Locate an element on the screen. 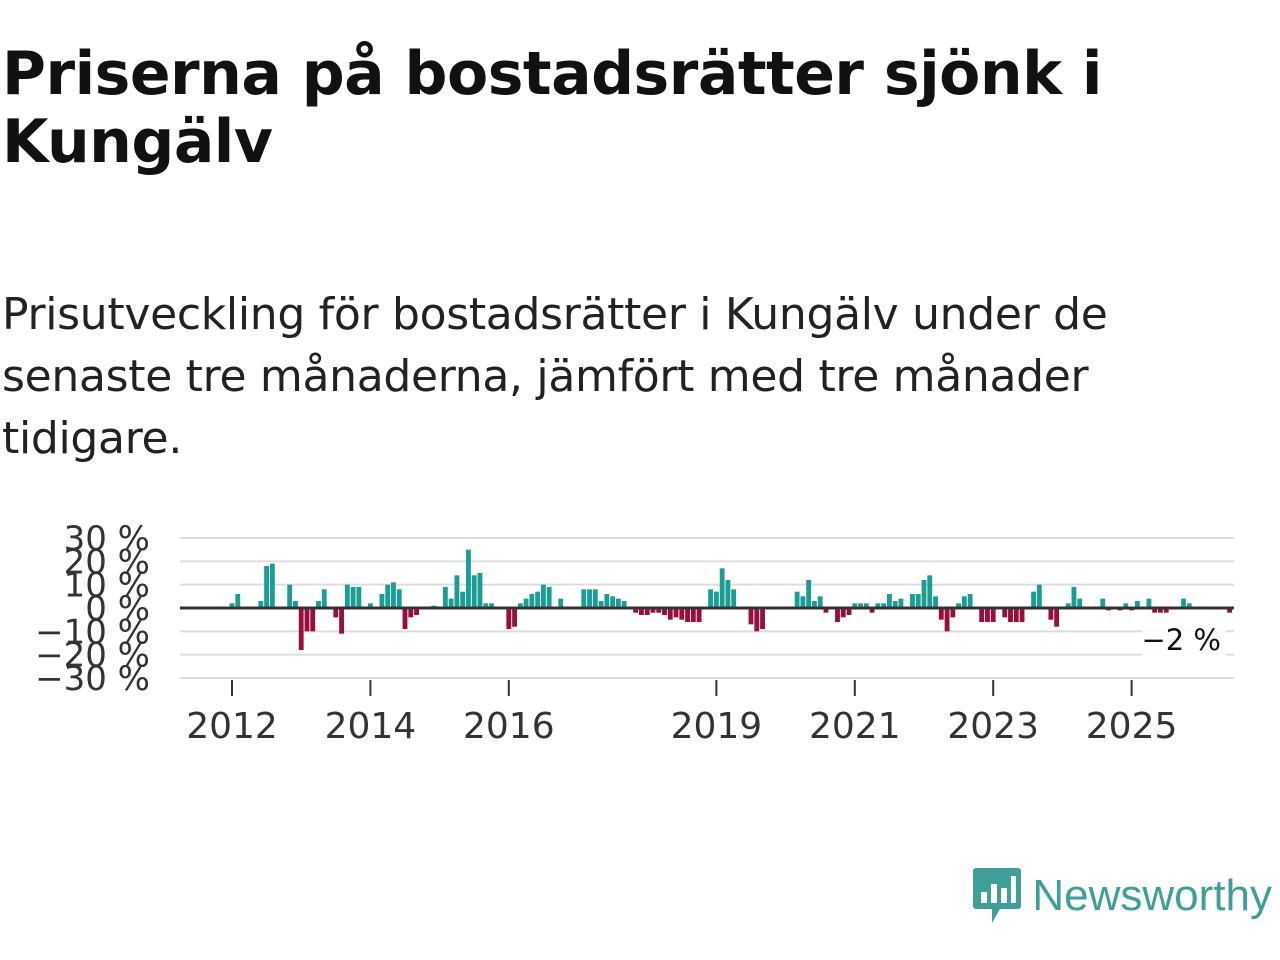  x-tick-label: 2021 is located at coordinates (855, 726).